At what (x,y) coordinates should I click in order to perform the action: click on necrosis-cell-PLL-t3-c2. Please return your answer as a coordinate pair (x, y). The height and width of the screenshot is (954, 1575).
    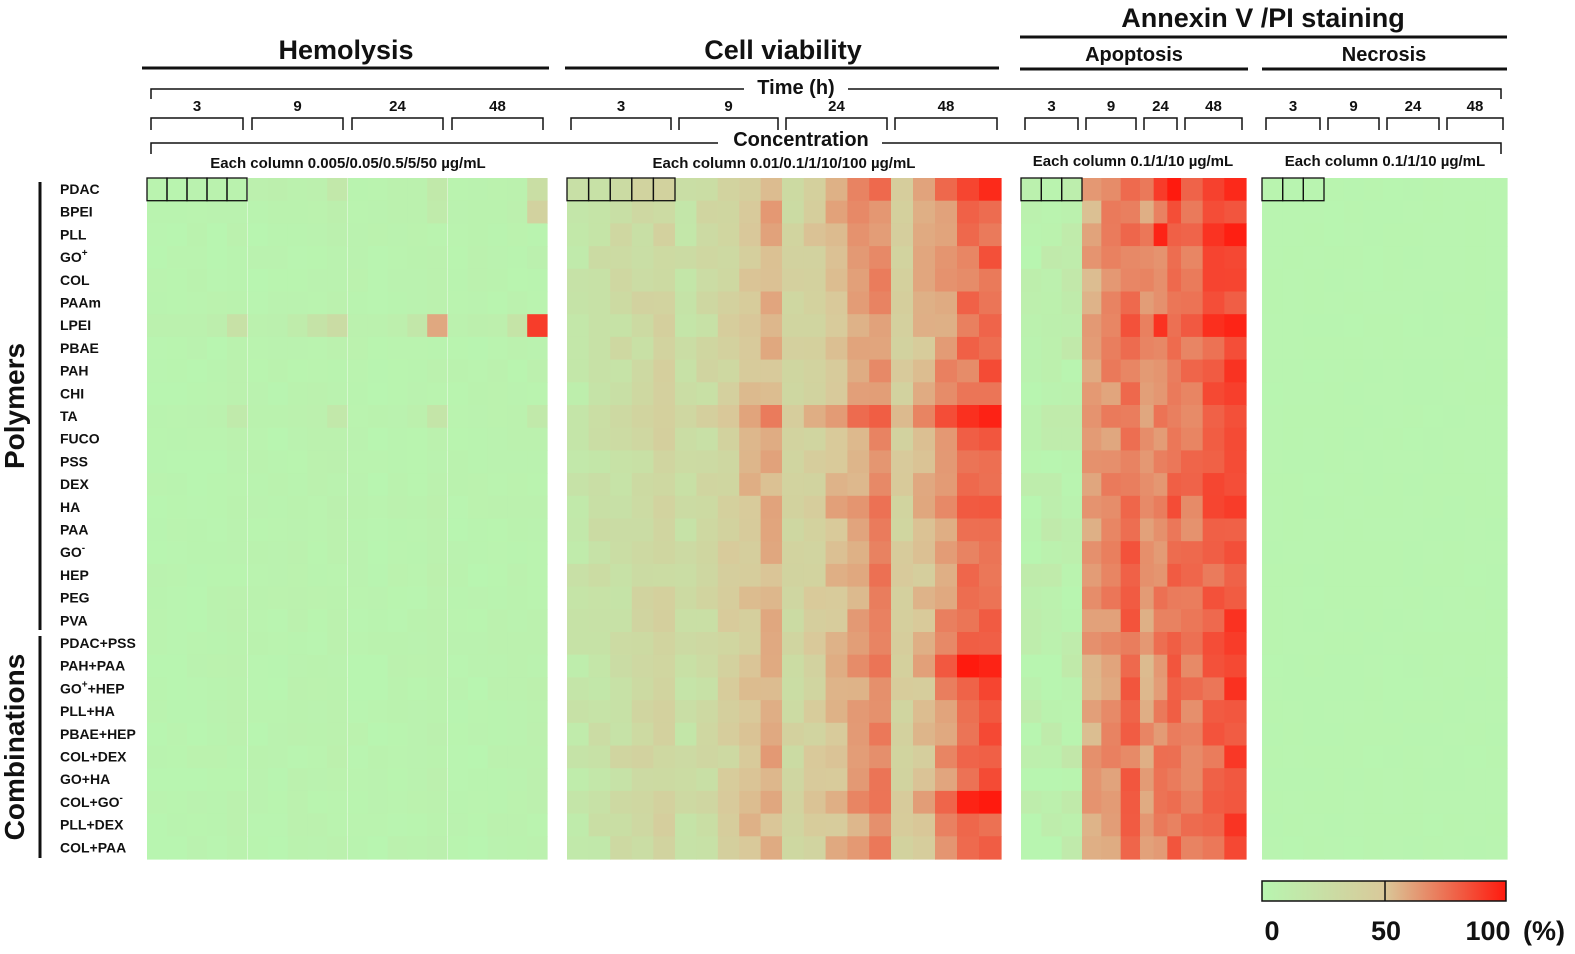
    Looking at the image, I should click on (1293, 235).